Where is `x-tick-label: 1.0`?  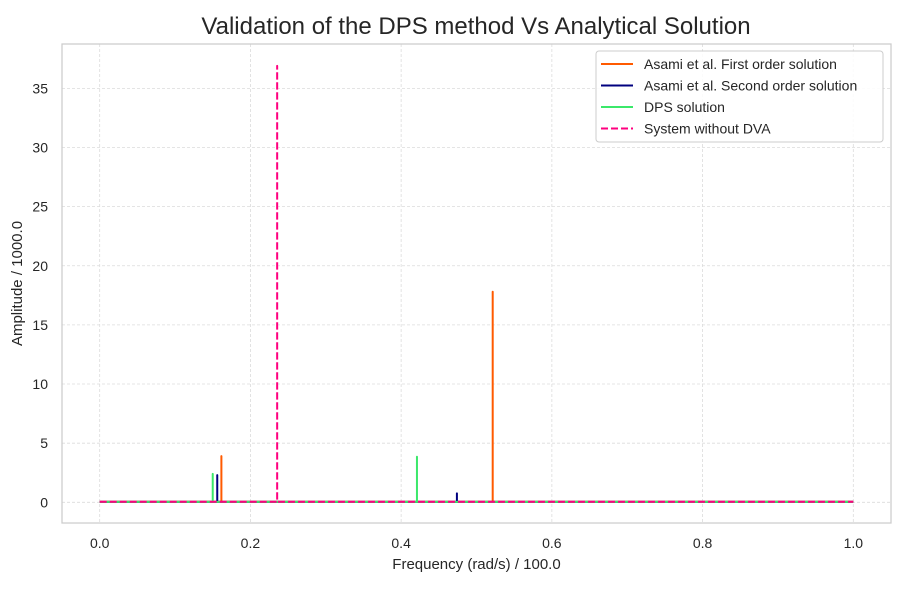
x-tick-label: 1.0 is located at coordinates (854, 543).